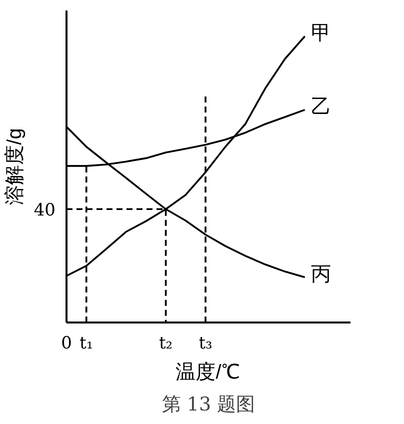  Describe the element at coordinates (66, 344) in the screenshot. I see `x-tick-label: 0` at that location.